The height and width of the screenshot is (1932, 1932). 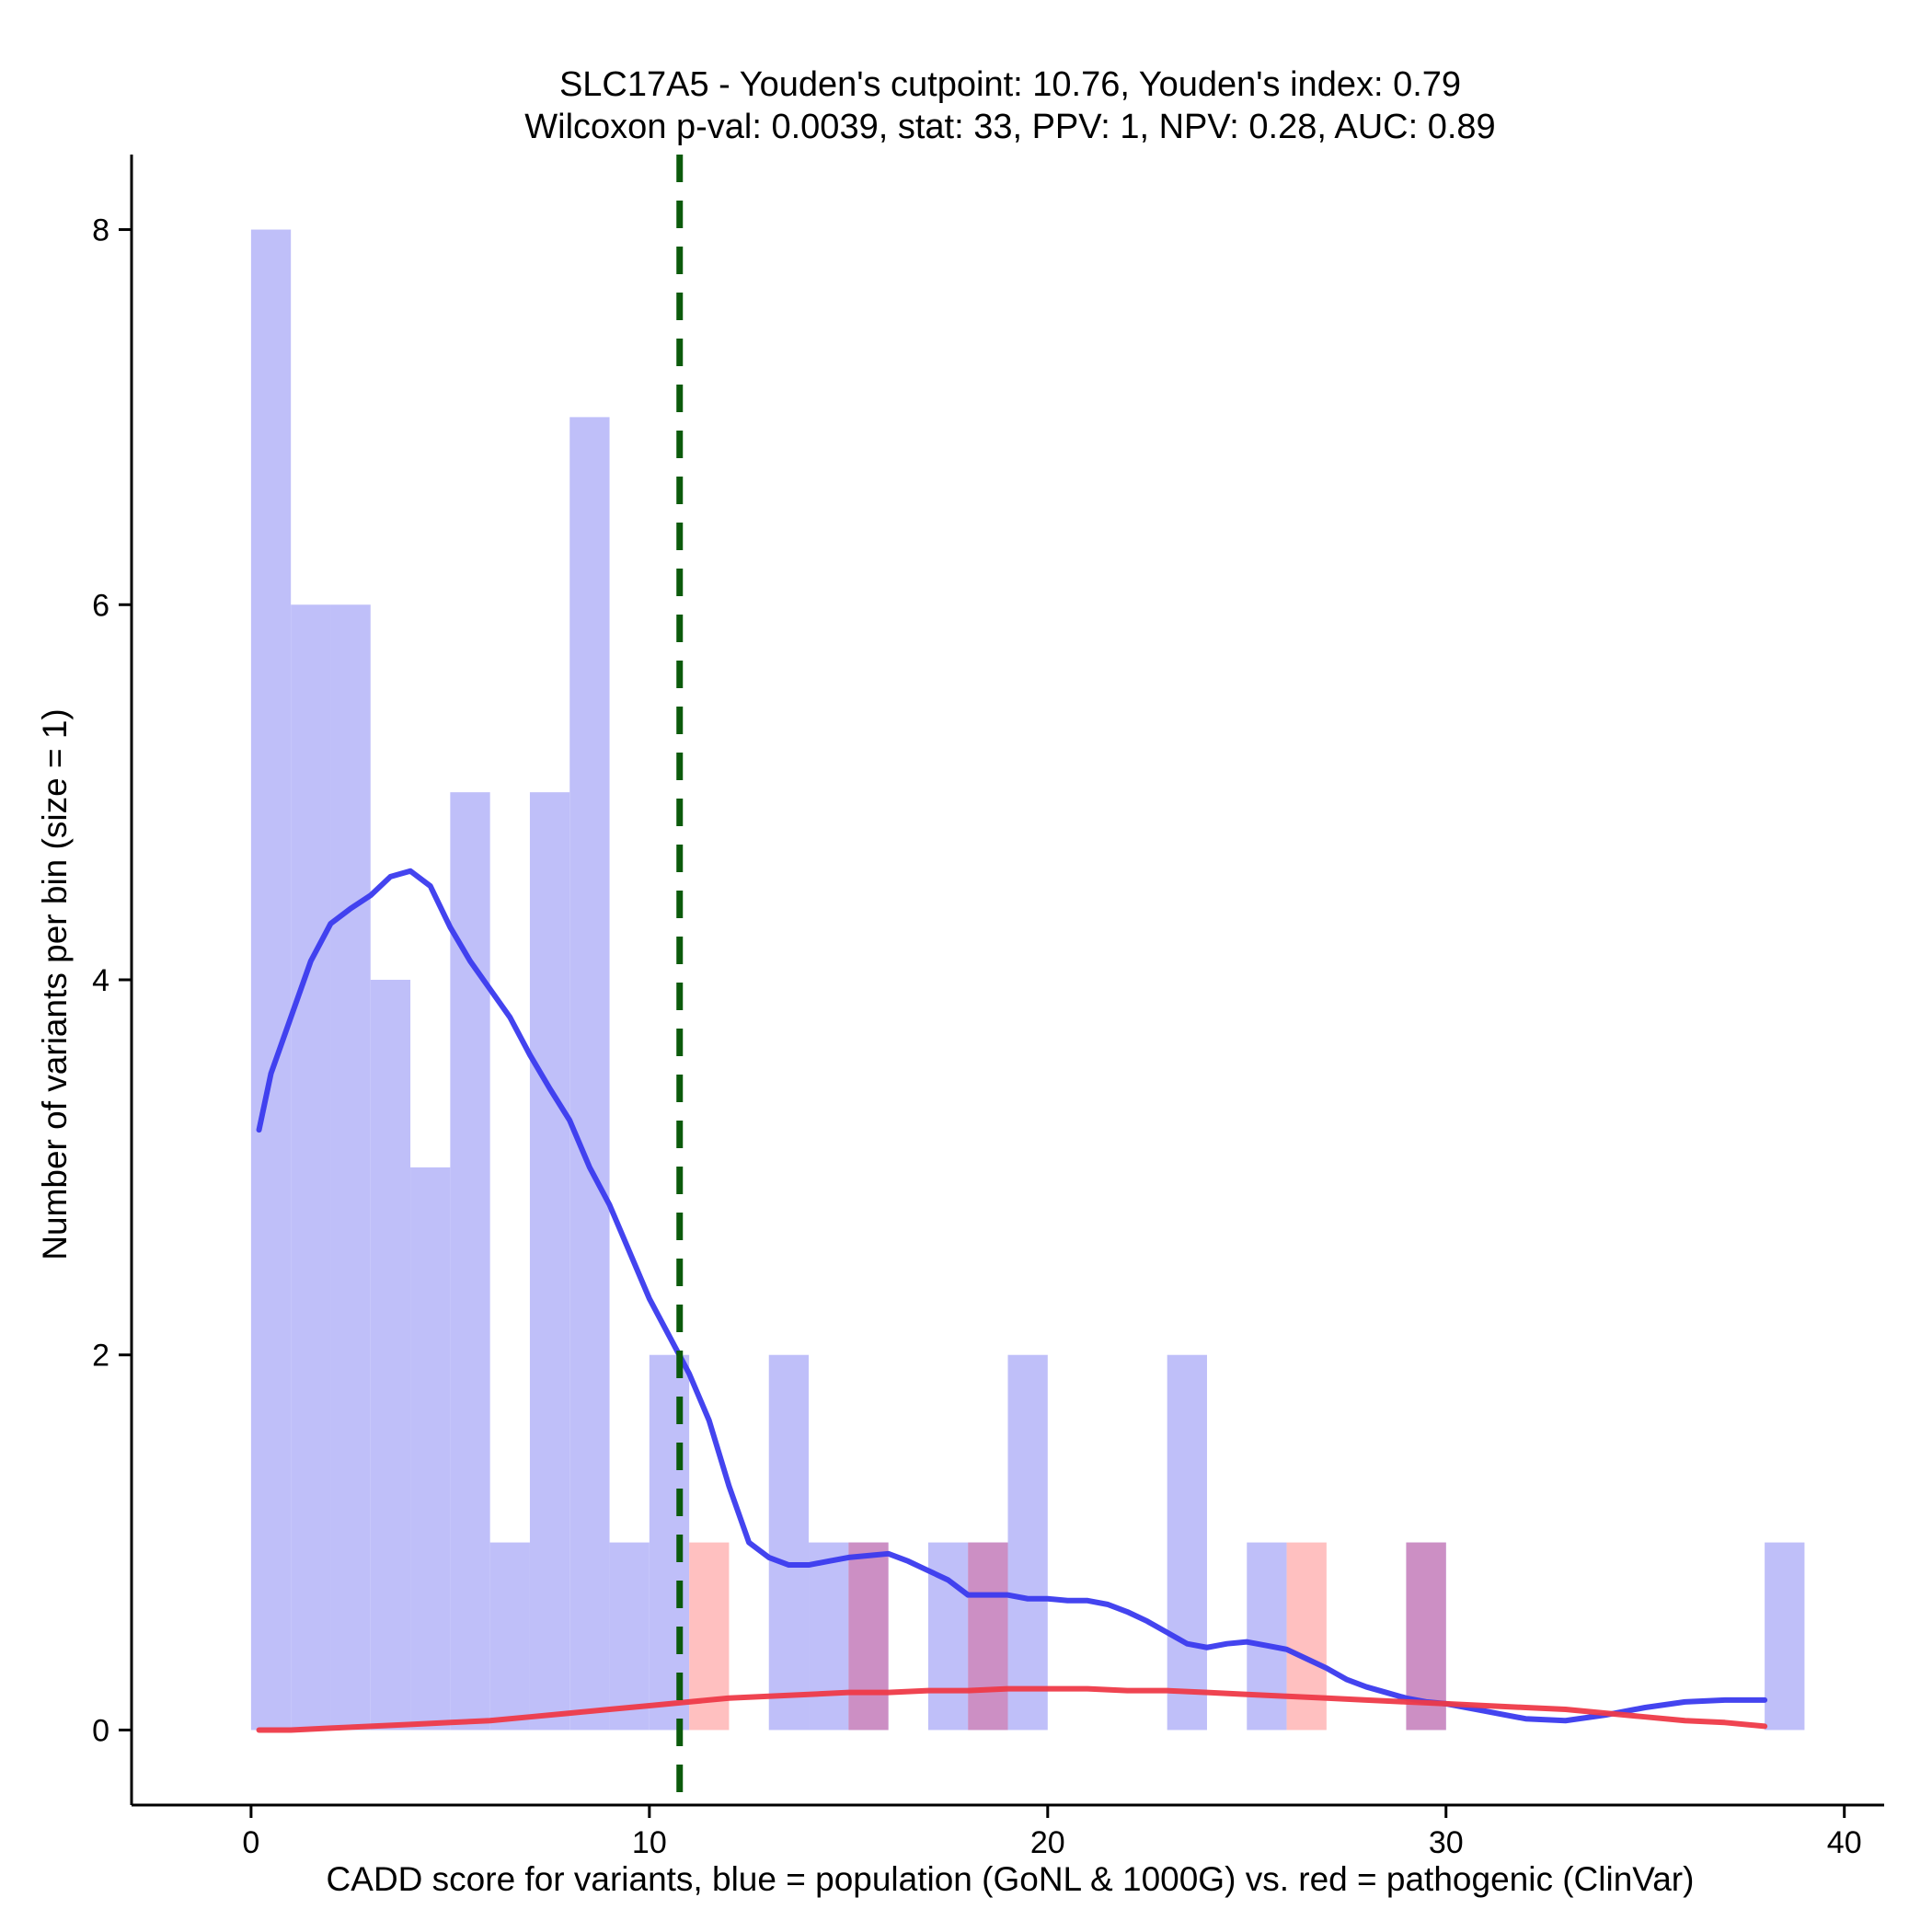 What do you see at coordinates (100, 605) in the screenshot?
I see `y-tick-label-6: 6` at bounding box center [100, 605].